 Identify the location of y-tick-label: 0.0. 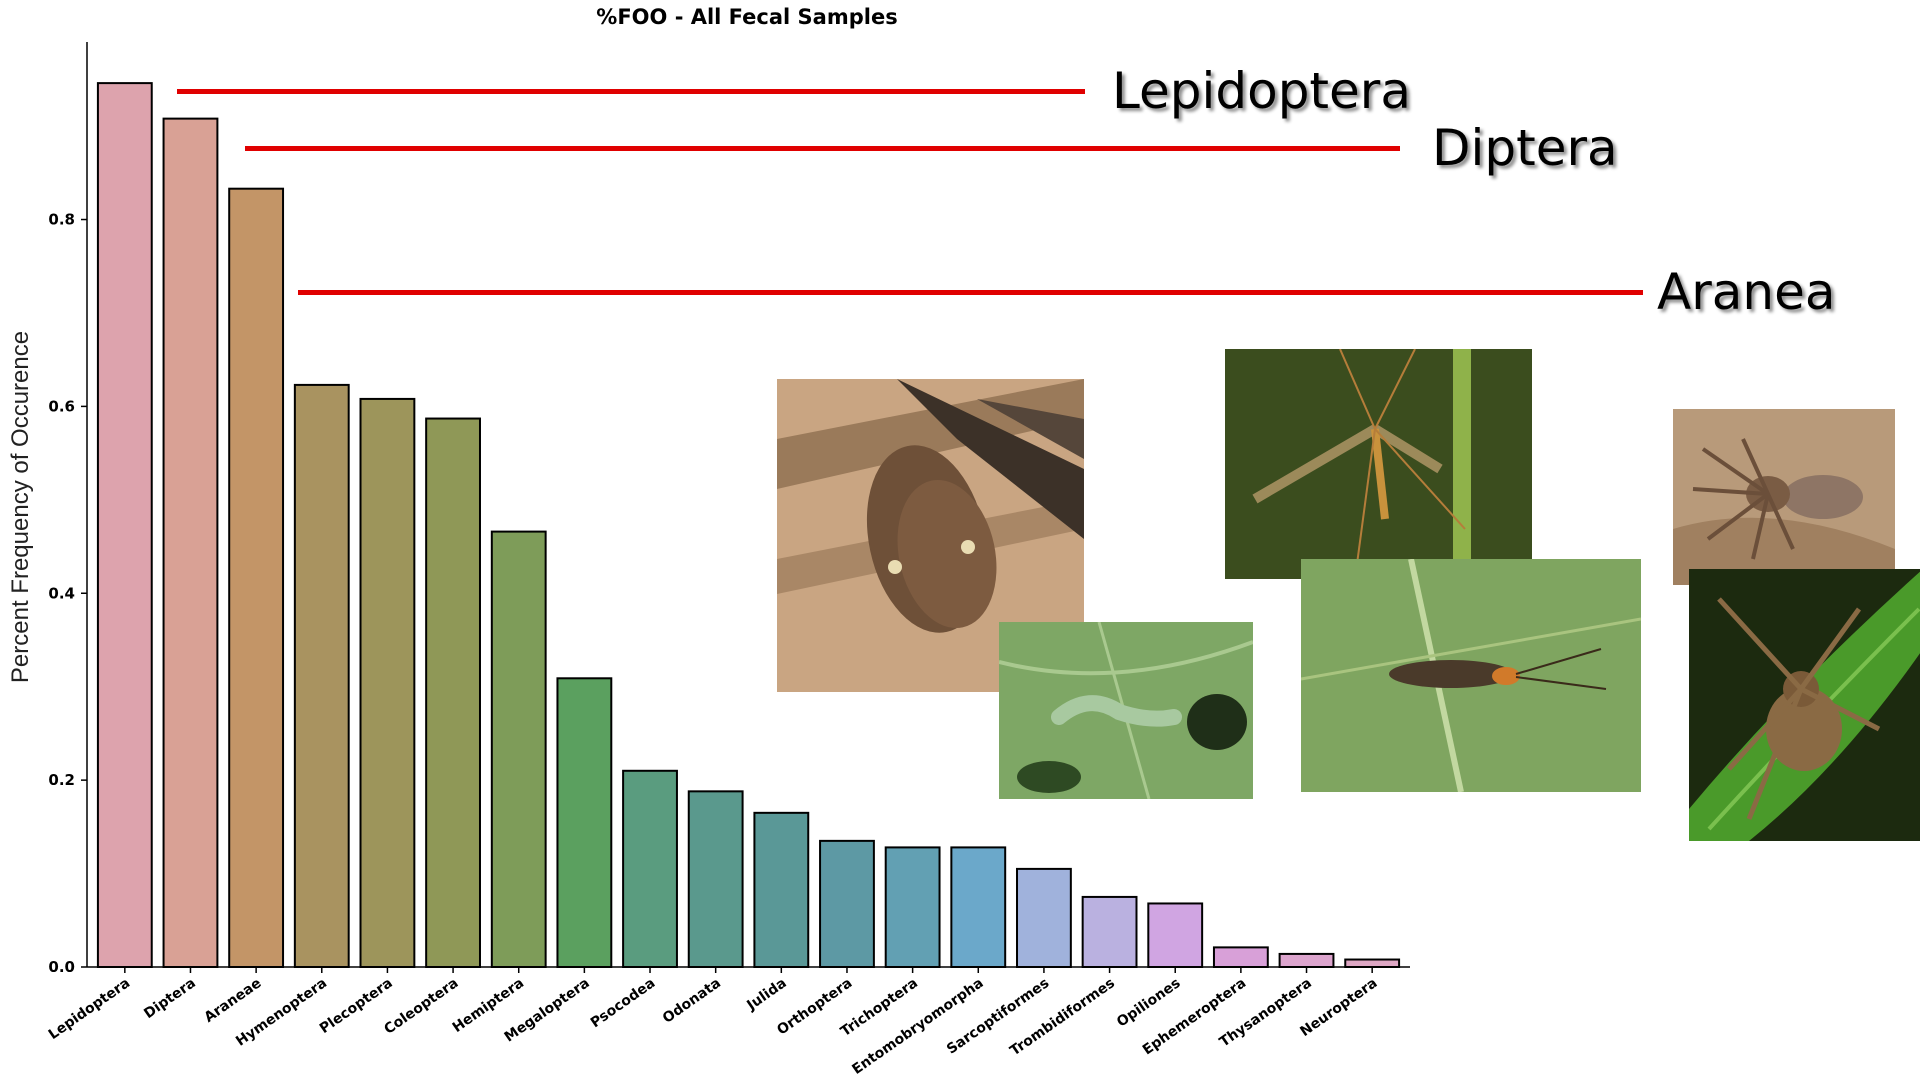
(61, 967).